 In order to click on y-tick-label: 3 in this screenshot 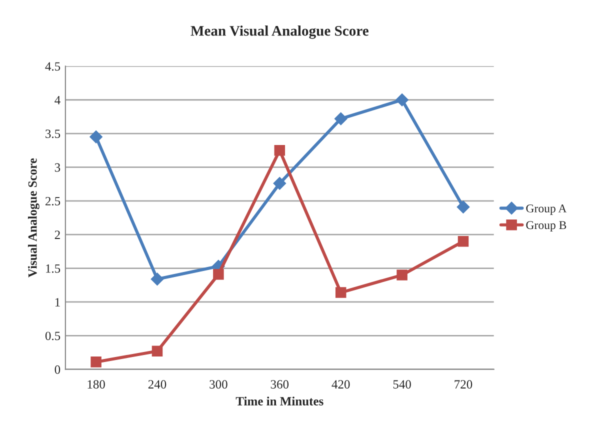, I will do `click(57, 167)`.